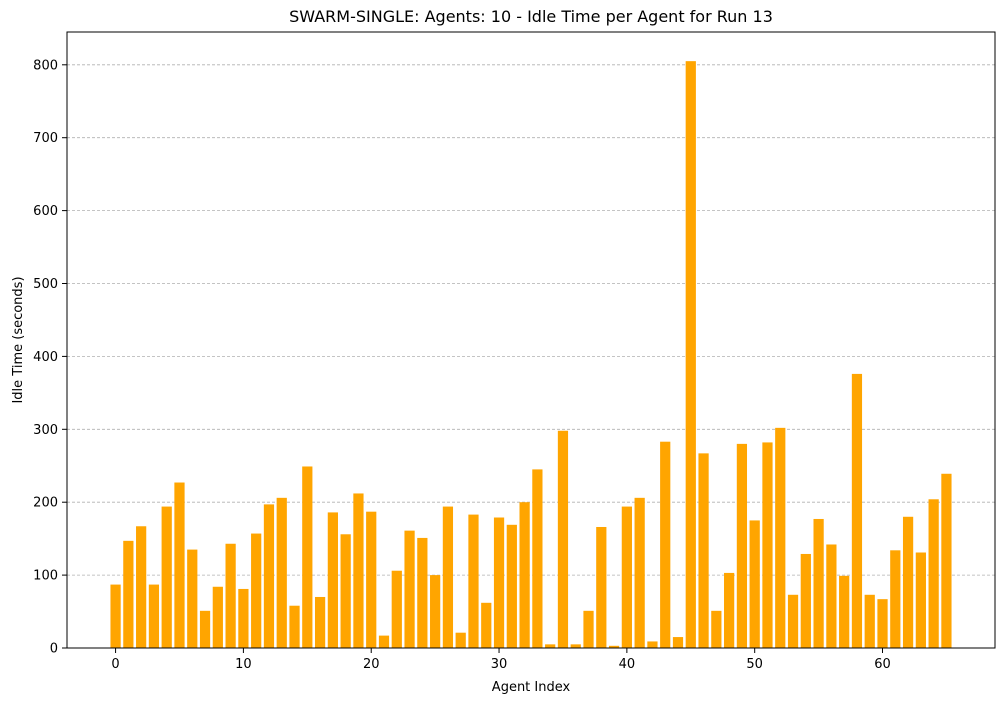  I want to click on x-axis-ticks: 0 10 20 30 40 50 60, so click(501, 660).